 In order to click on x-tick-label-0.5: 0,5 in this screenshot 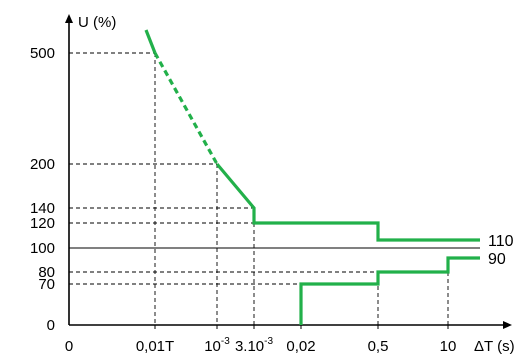, I will do `click(378, 346)`.